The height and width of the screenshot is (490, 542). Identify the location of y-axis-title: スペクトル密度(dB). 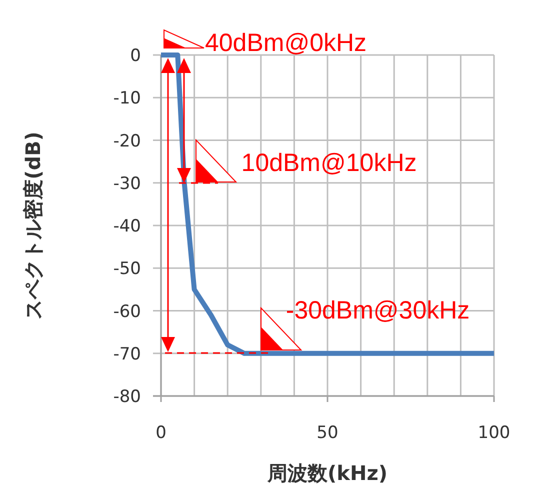
(33, 226).